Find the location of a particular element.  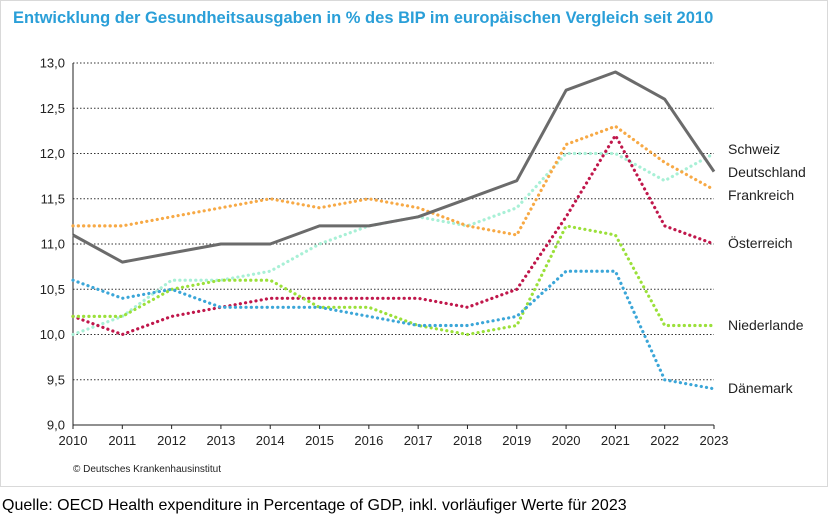

x-tick-label: 2013 is located at coordinates (220, 440).